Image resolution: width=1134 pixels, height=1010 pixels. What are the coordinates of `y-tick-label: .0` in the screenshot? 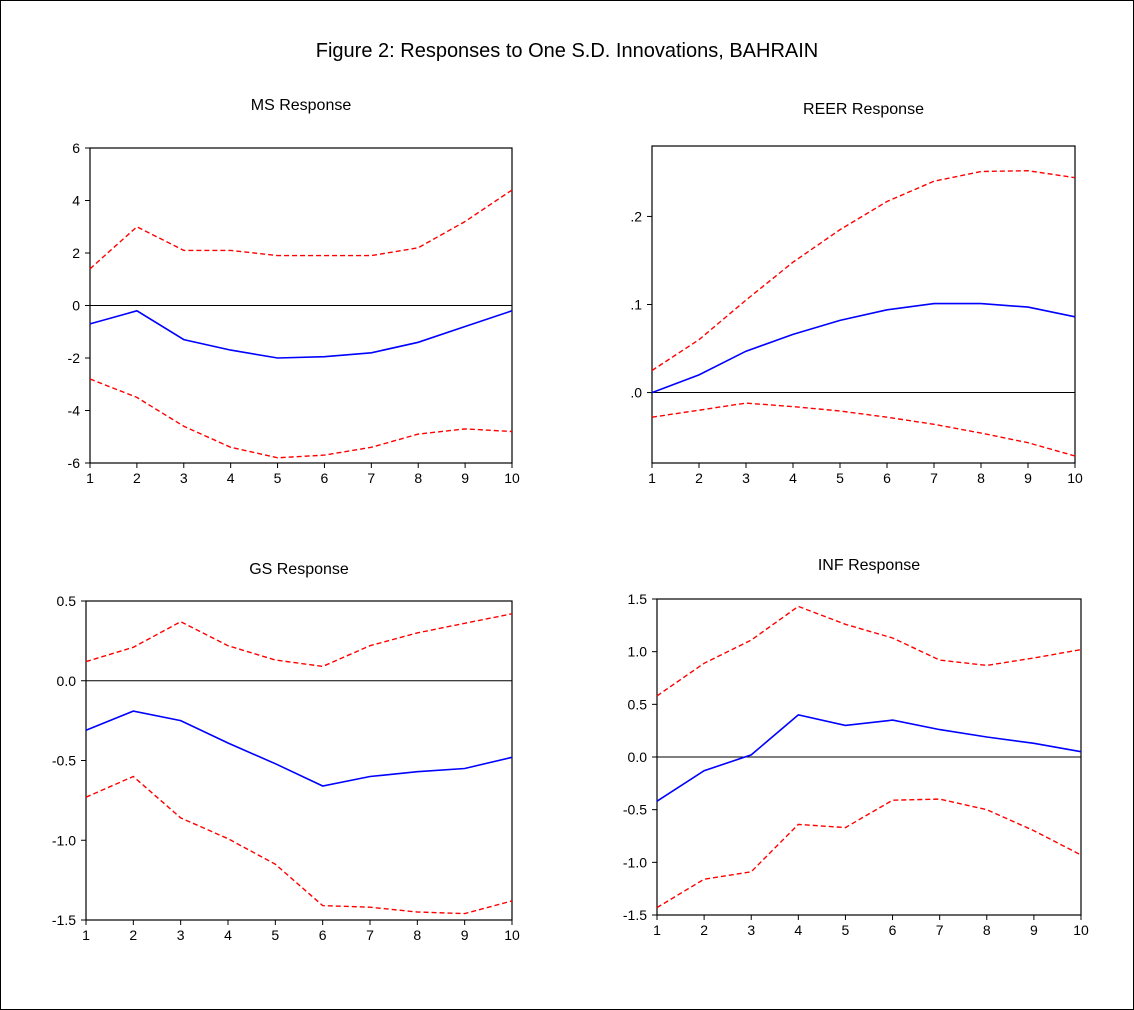 It's located at (636, 393).